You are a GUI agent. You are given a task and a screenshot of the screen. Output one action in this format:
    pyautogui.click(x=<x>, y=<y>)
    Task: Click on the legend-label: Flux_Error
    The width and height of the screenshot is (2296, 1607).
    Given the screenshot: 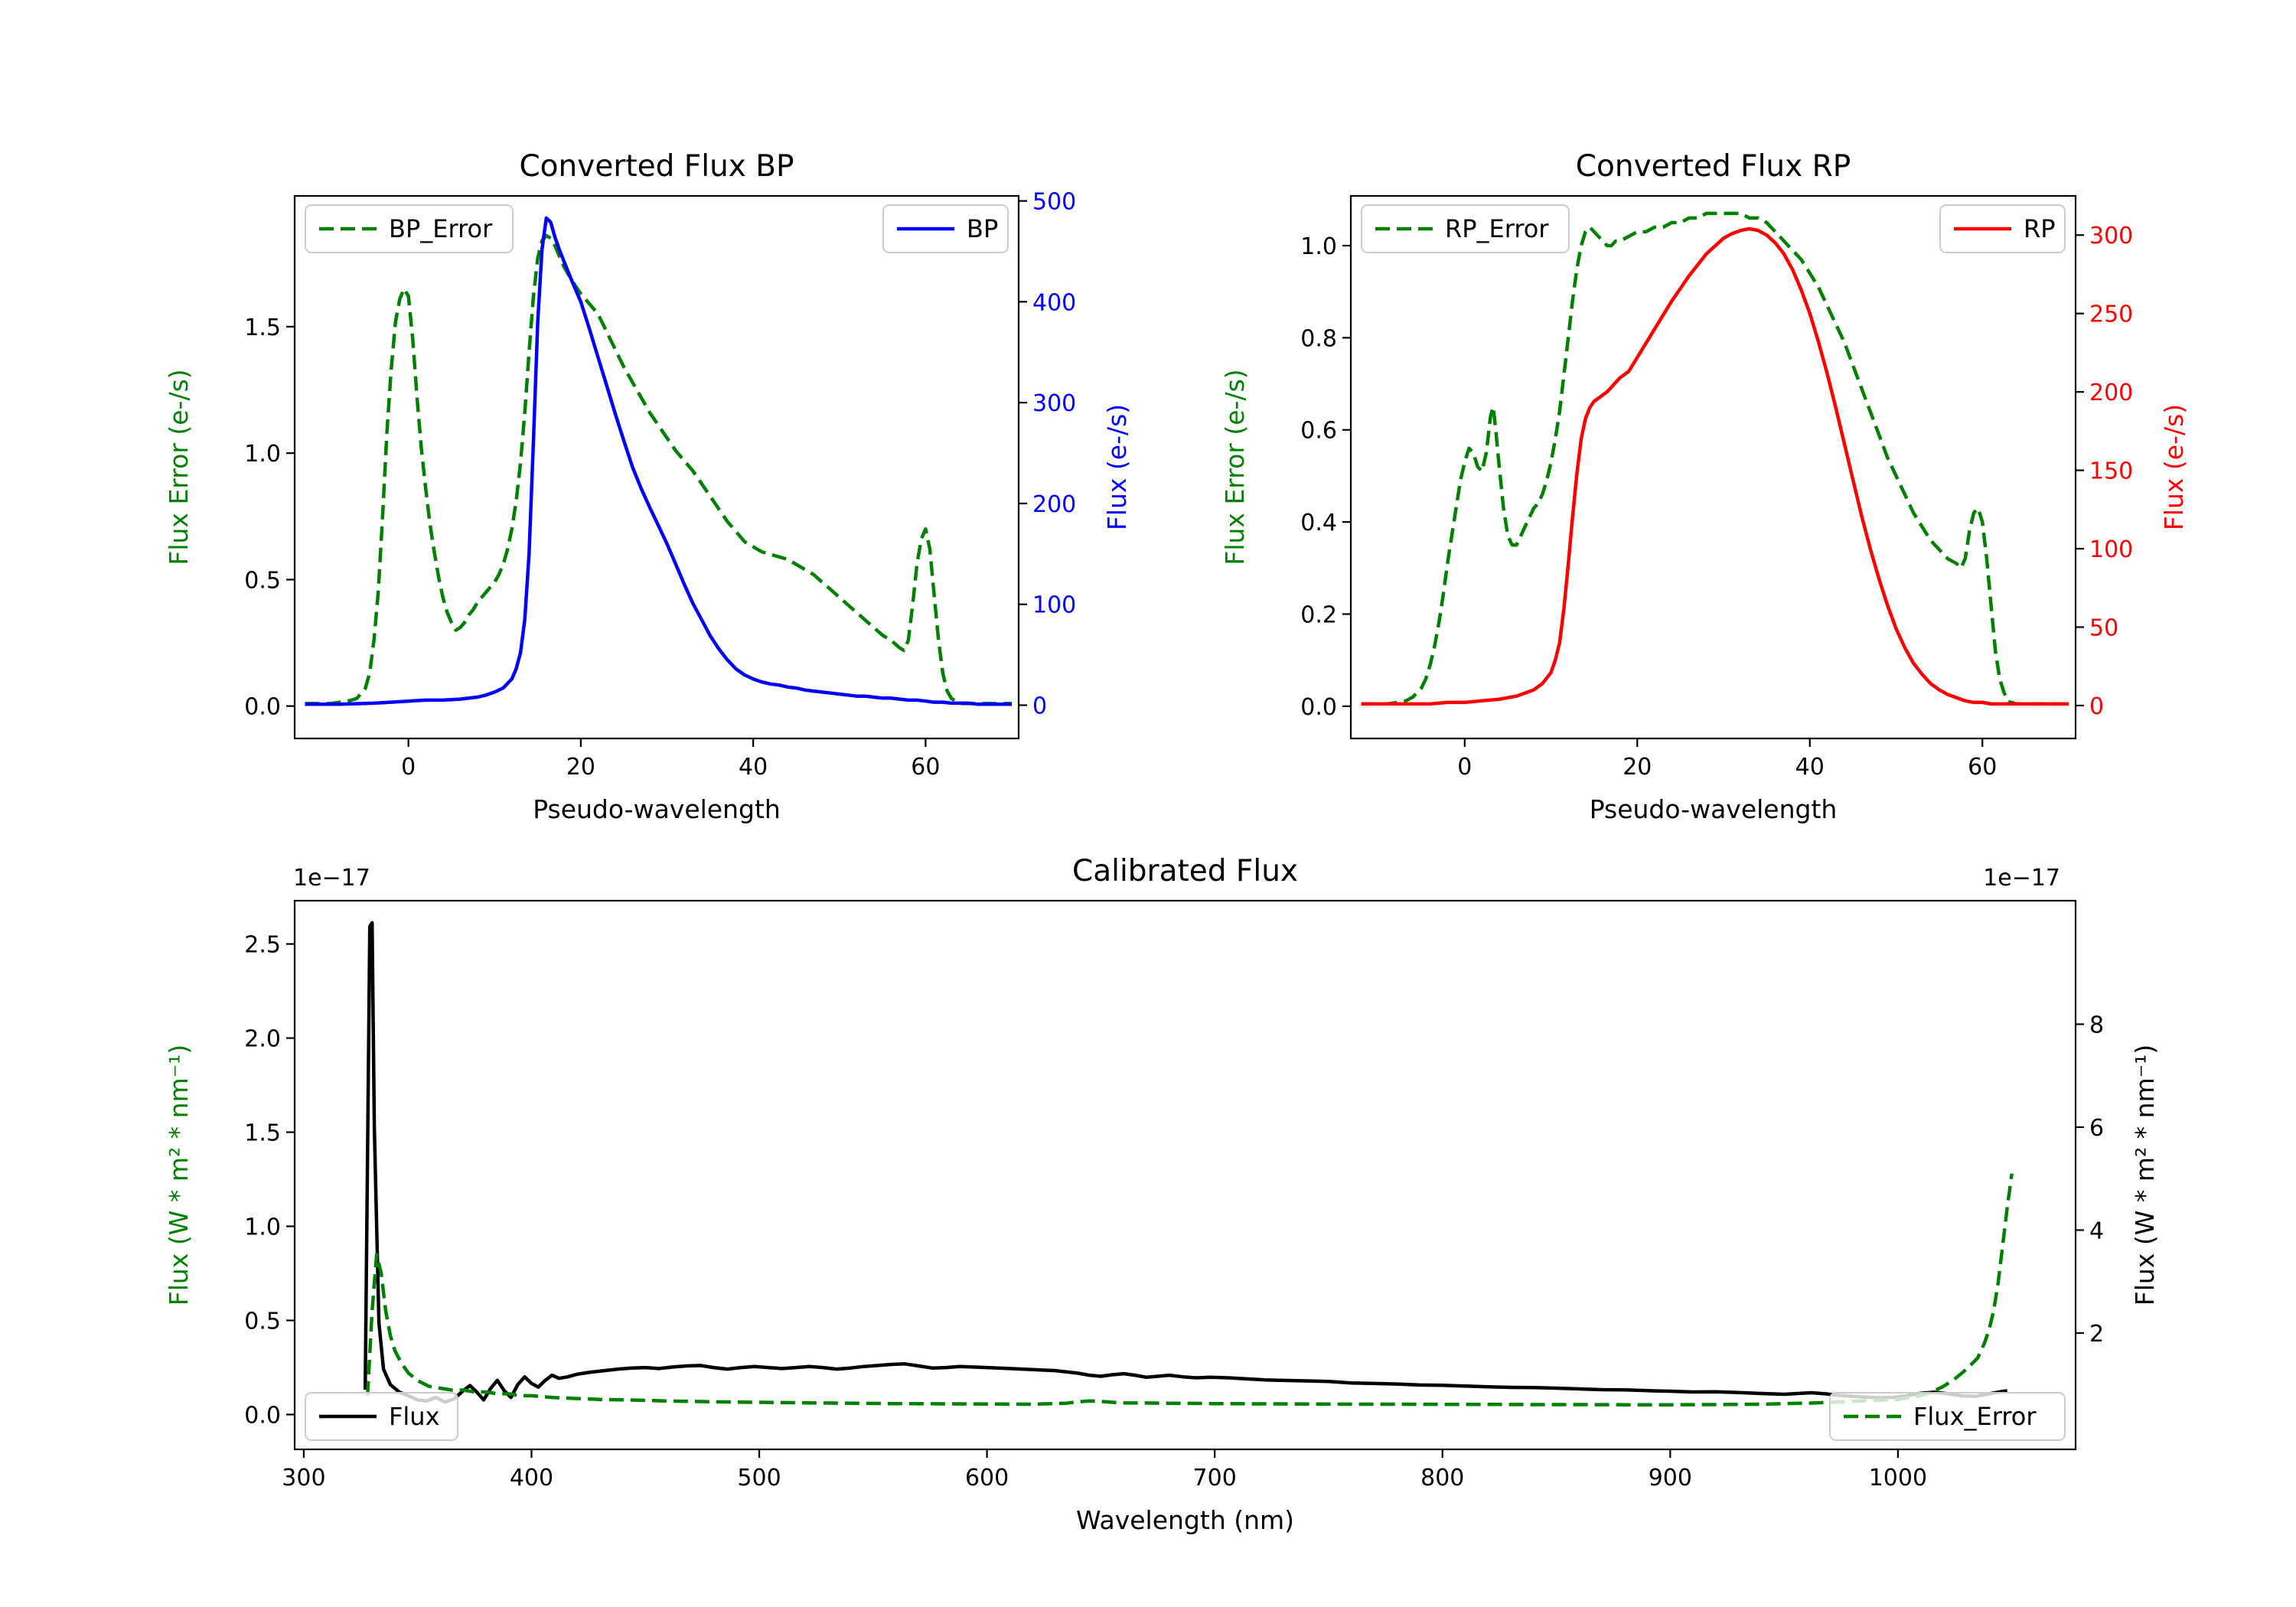 What is the action you would take?
    pyautogui.click(x=1975, y=1416)
    